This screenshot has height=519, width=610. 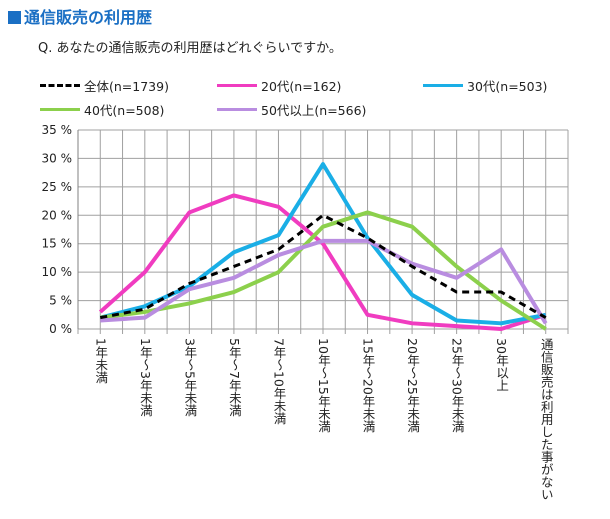 What do you see at coordinates (502, 365) in the screenshot?
I see `x-tick-label: 30年以上` at bounding box center [502, 365].